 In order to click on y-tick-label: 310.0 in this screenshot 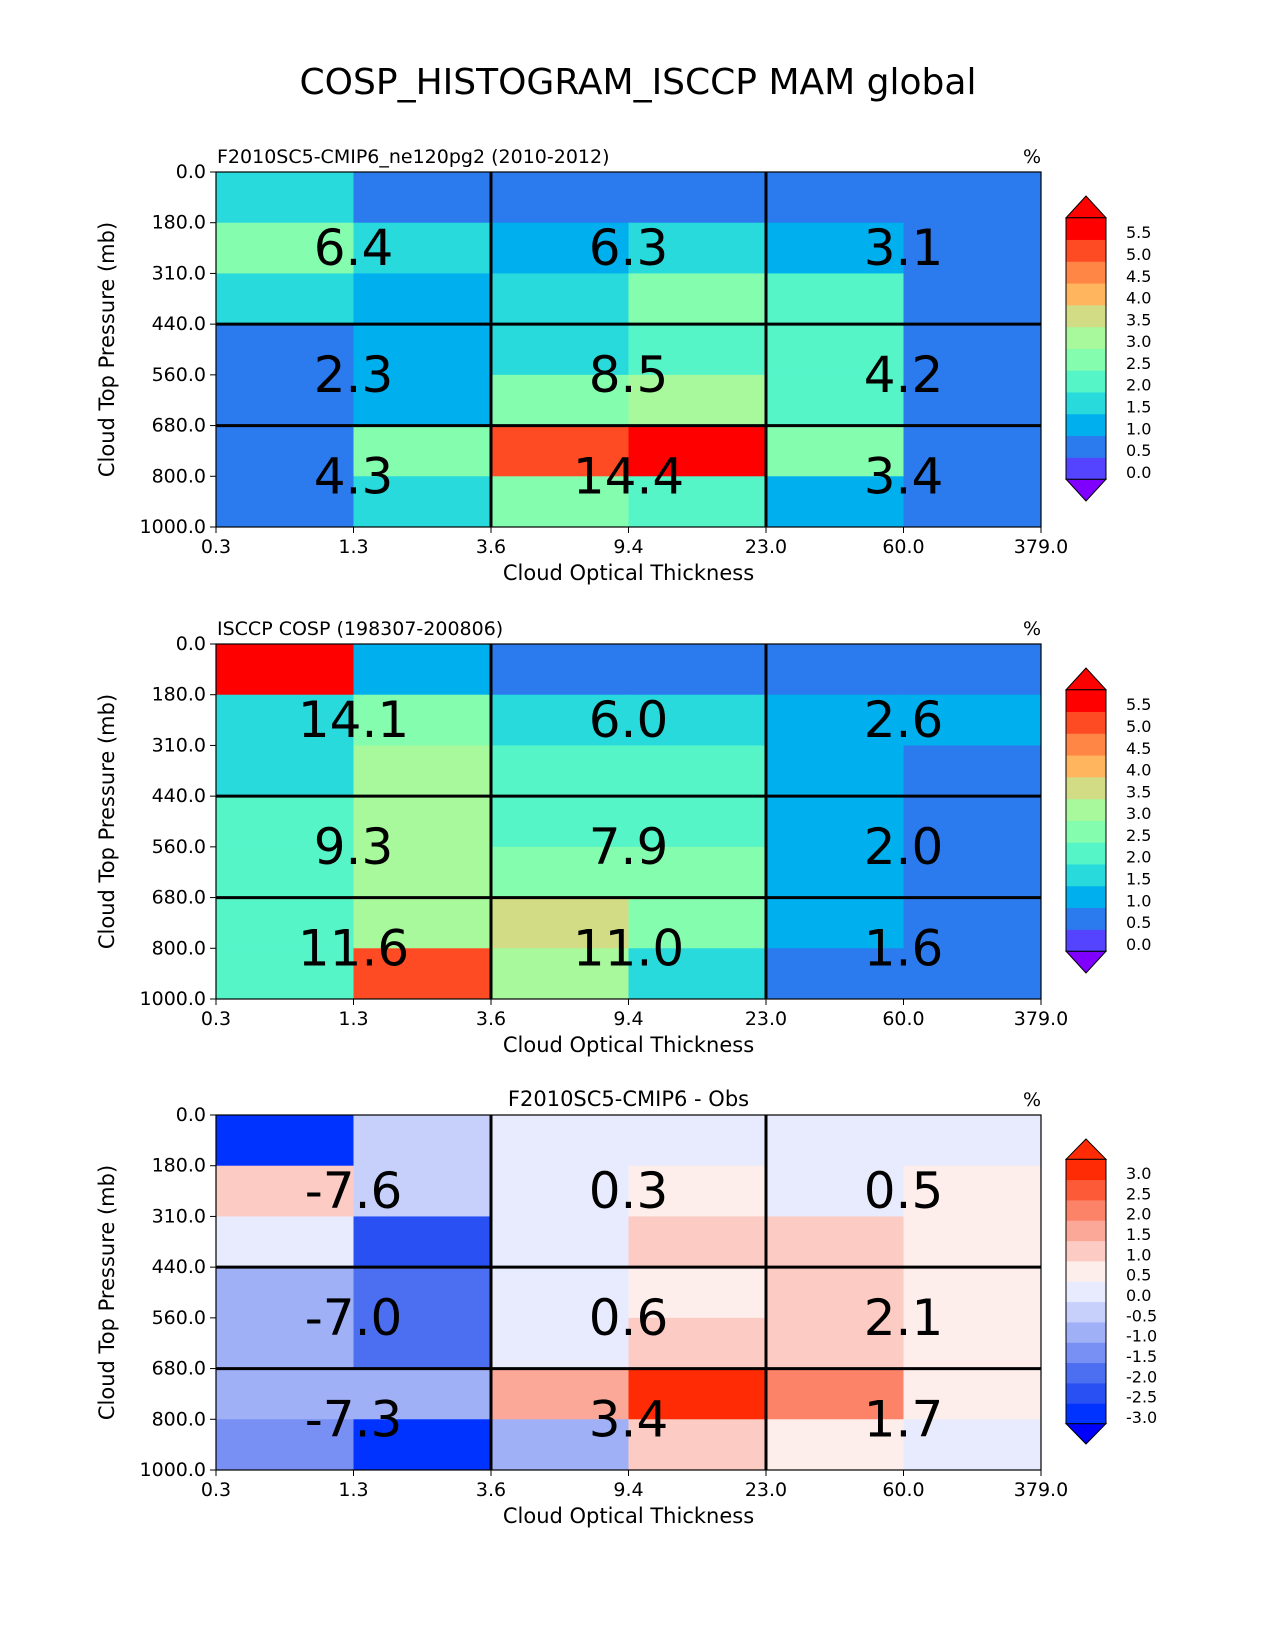, I will do `click(179, 273)`.